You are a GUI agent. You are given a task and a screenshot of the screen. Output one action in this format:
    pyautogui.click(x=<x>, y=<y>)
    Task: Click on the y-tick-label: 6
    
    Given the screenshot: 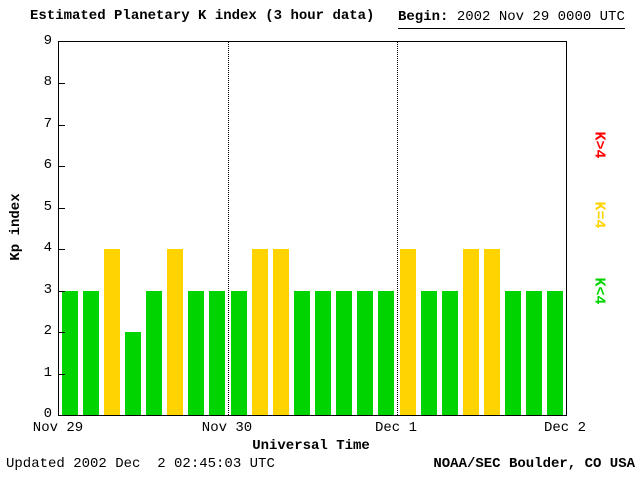 What is the action you would take?
    pyautogui.click(x=47, y=165)
    